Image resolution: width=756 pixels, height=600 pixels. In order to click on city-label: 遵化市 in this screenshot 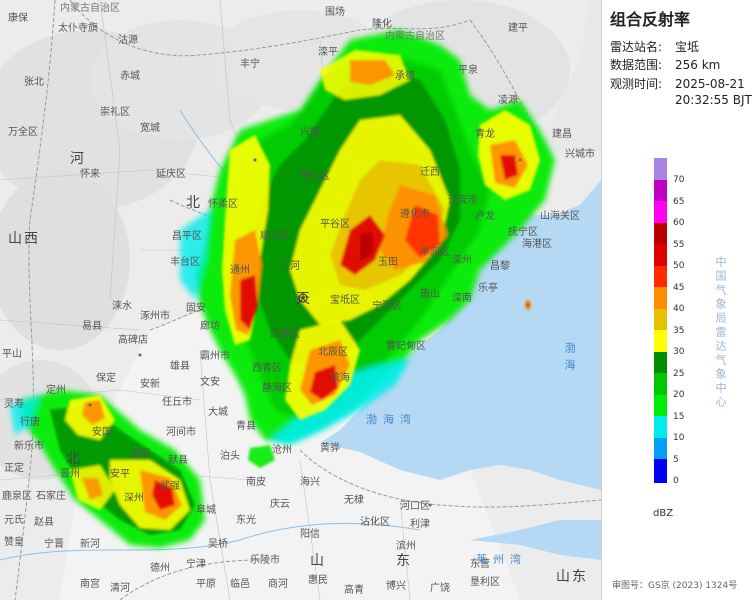, I will do `click(415, 214)`.